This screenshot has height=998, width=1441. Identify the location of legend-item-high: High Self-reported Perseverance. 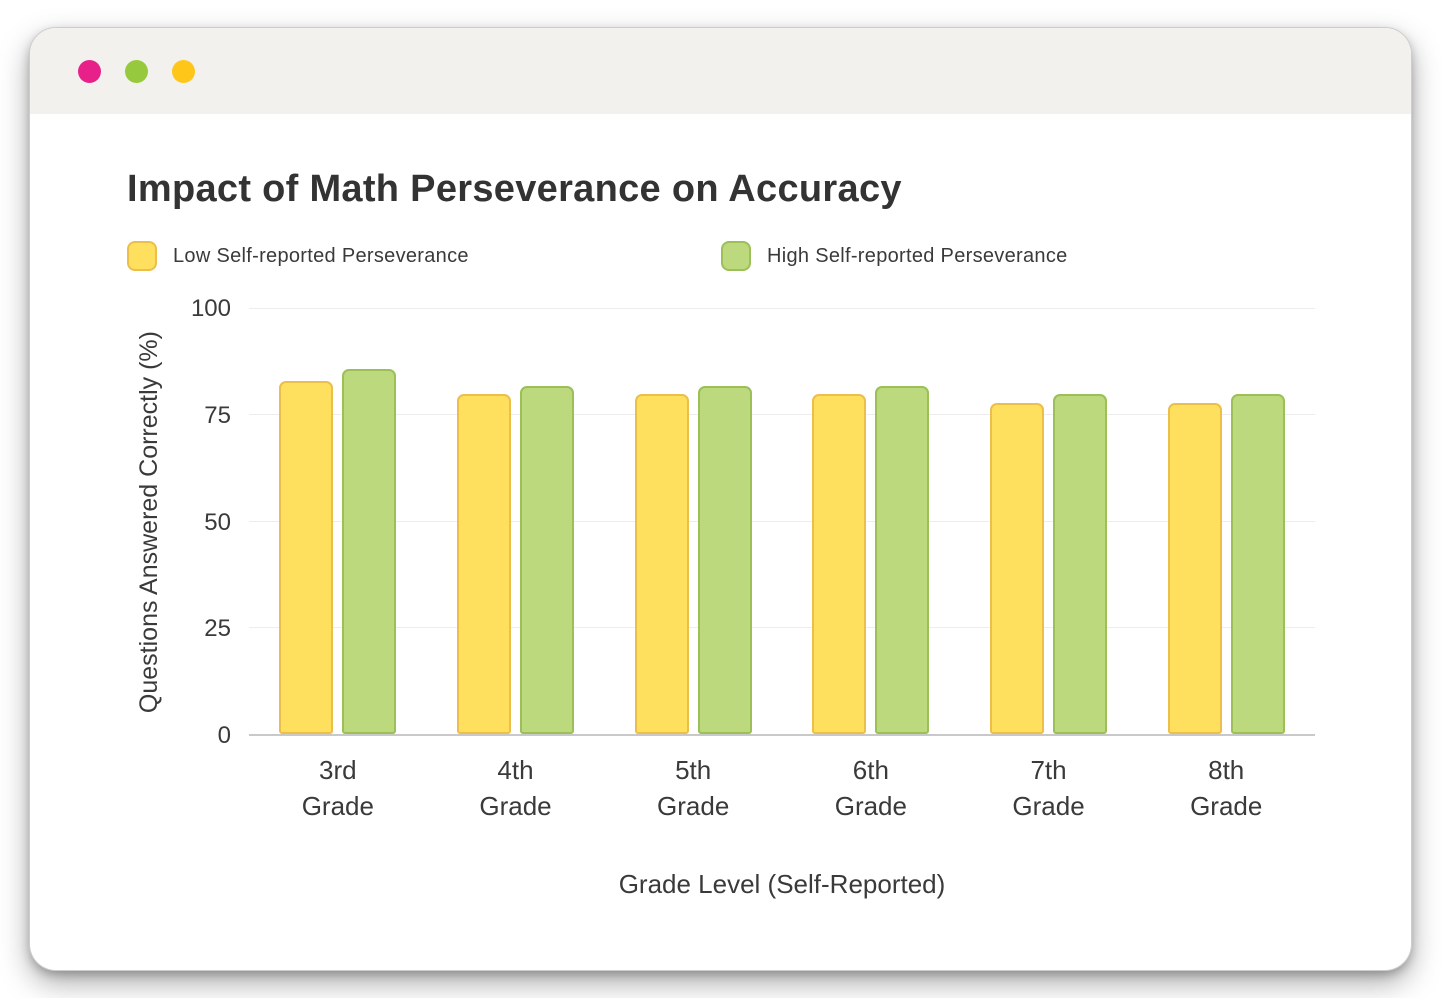
(894, 256).